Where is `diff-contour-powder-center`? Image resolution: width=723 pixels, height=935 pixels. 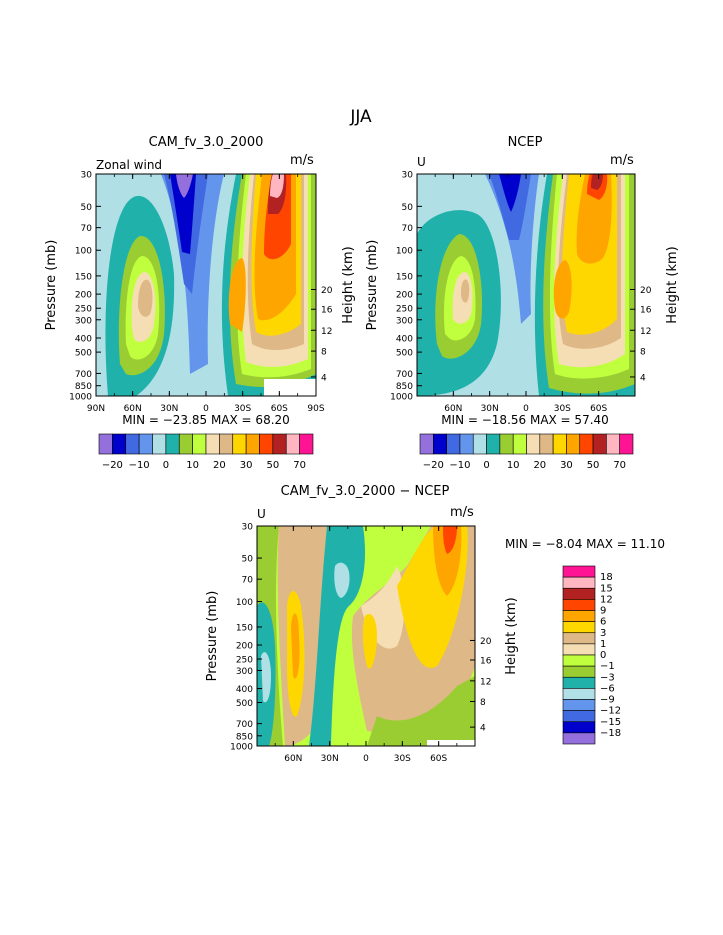 diff-contour-powder-center is located at coordinates (342, 580).